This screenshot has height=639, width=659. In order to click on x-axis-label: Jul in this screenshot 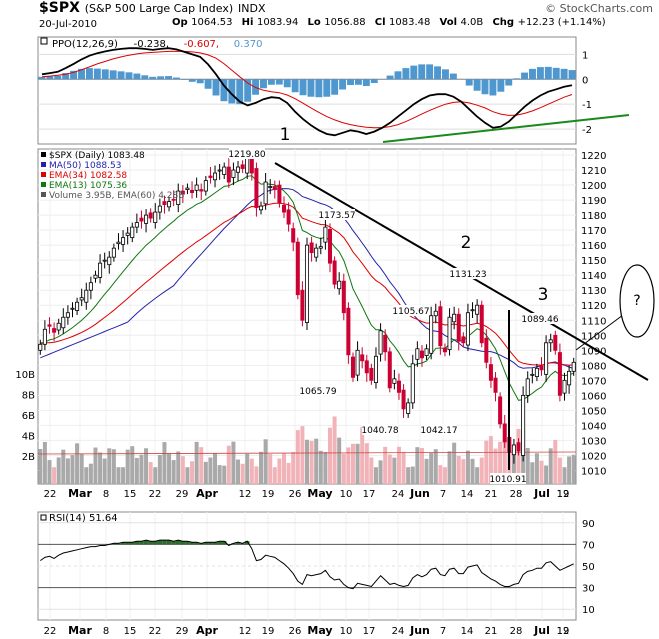, I will do `click(541, 493)`.